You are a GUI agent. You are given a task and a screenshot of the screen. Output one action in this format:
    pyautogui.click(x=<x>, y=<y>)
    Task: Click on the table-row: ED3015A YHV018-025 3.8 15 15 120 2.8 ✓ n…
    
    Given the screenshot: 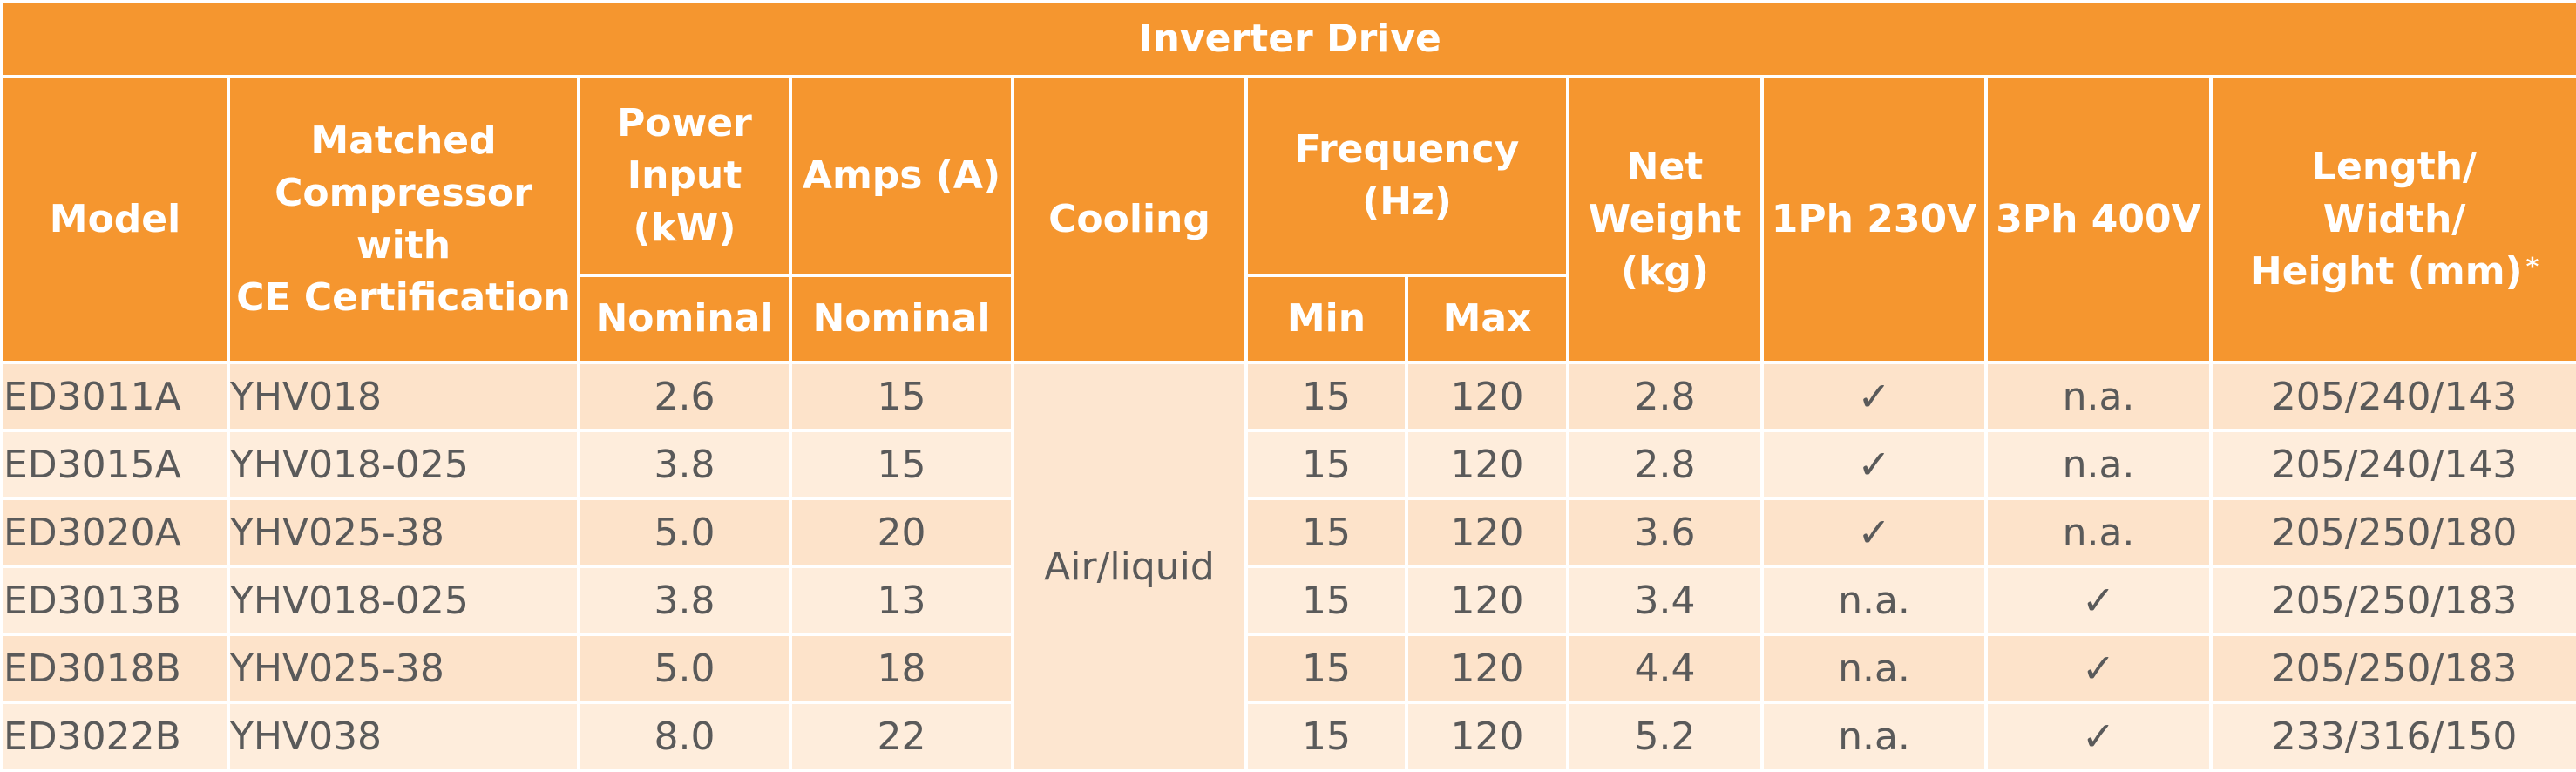 What is the action you would take?
    pyautogui.click(x=1288, y=464)
    